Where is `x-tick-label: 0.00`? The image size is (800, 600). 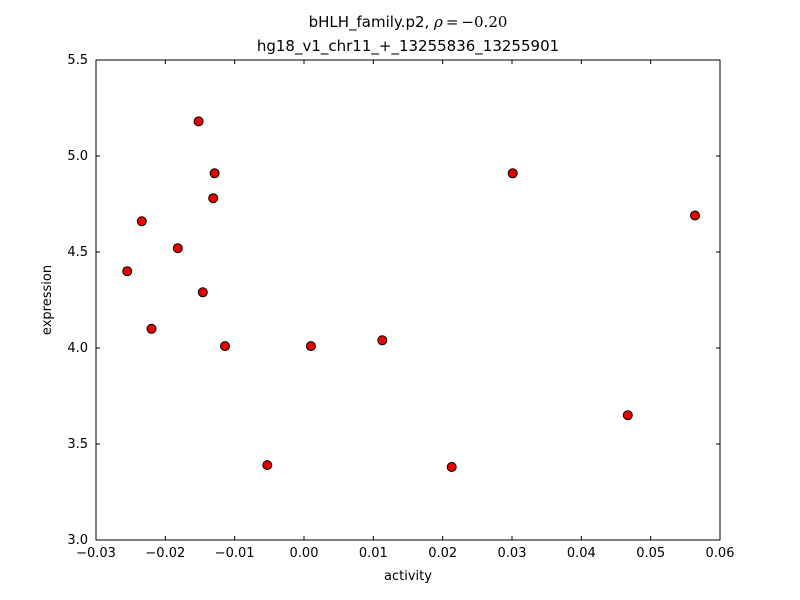
x-tick-label: 0.00 is located at coordinates (304, 553).